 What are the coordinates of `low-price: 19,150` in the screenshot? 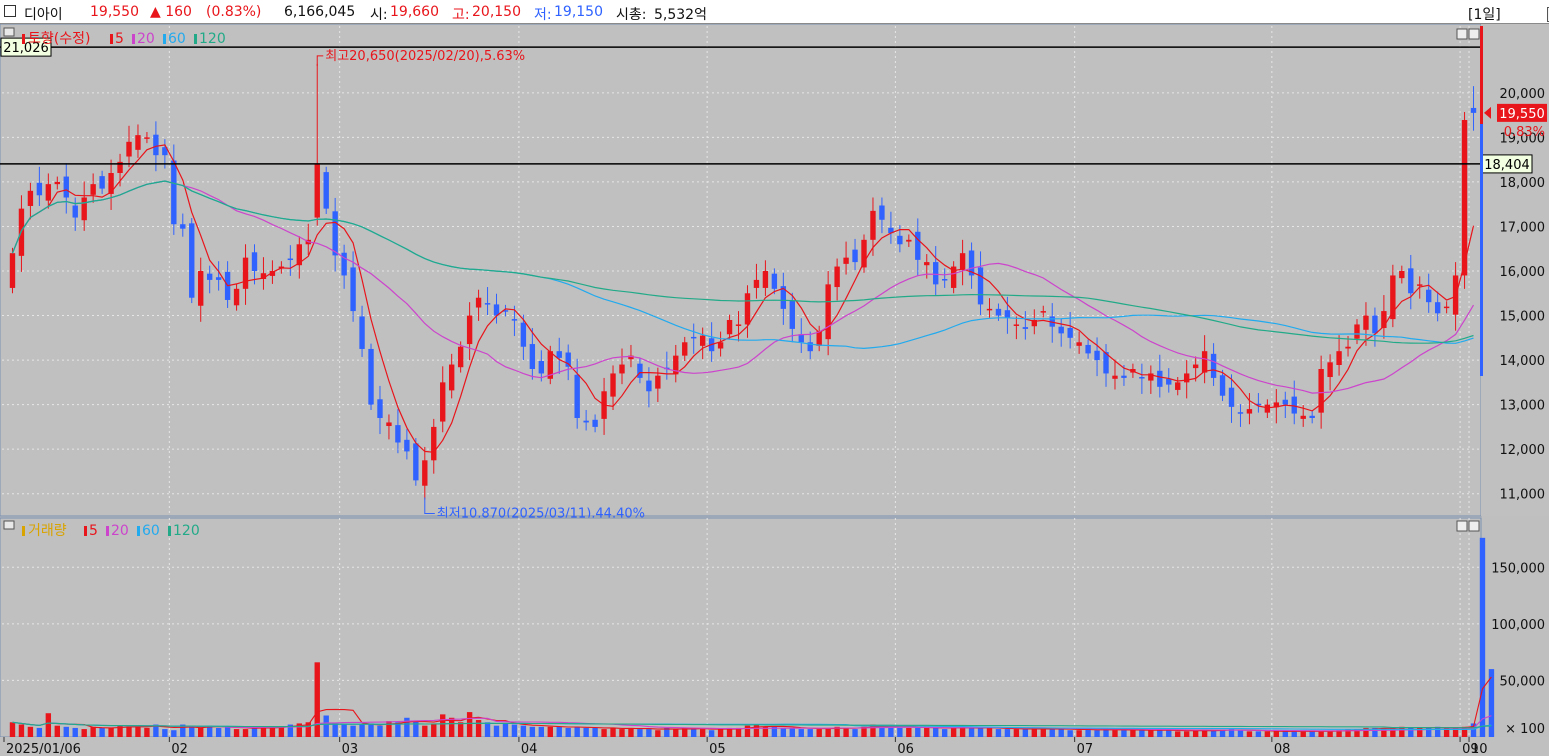 It's located at (578, 12).